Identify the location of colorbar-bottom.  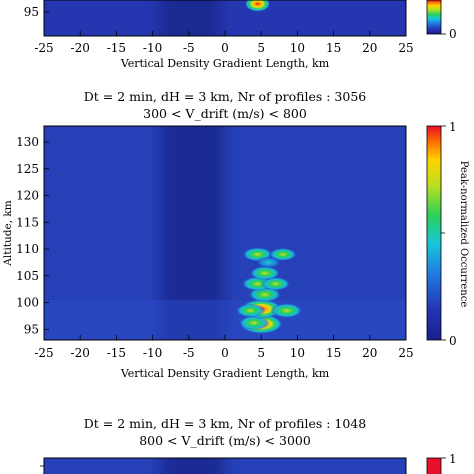
(434, 465).